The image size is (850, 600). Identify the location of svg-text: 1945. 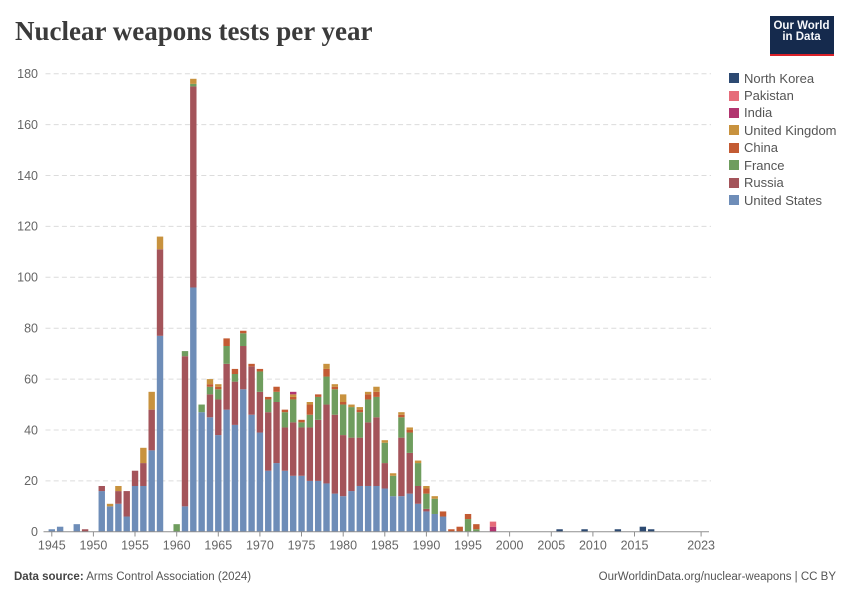
(52, 546).